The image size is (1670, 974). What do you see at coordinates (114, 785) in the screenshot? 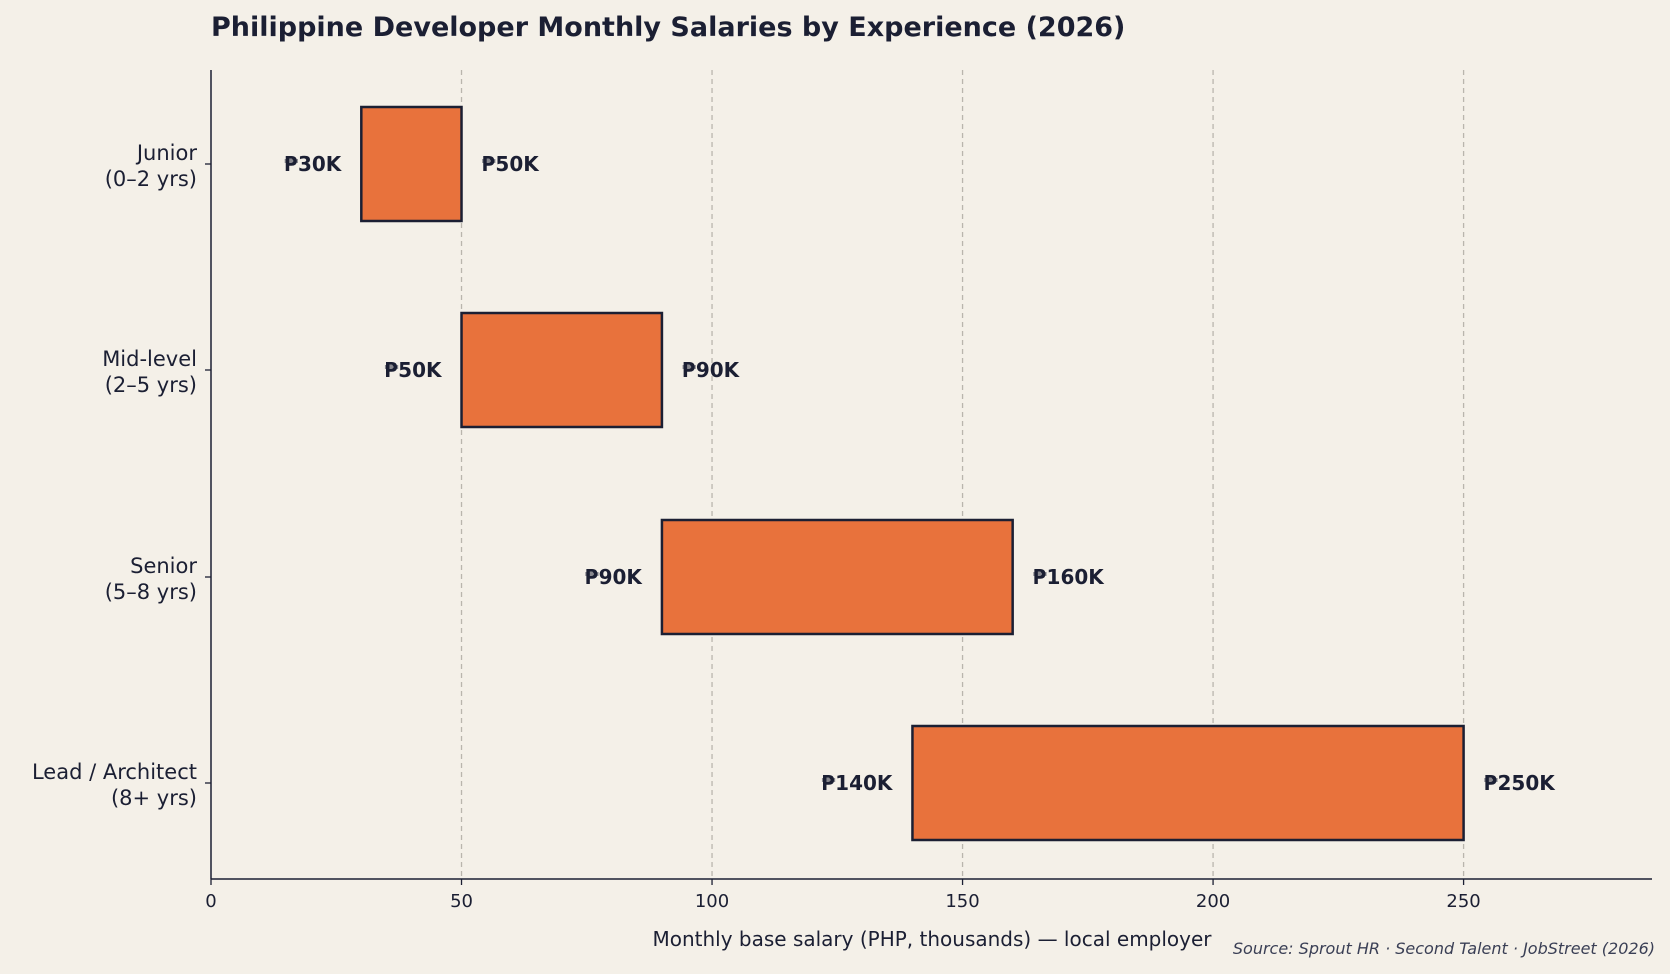
I see `category-label: Lead / Architect (8+ yrs)` at bounding box center [114, 785].